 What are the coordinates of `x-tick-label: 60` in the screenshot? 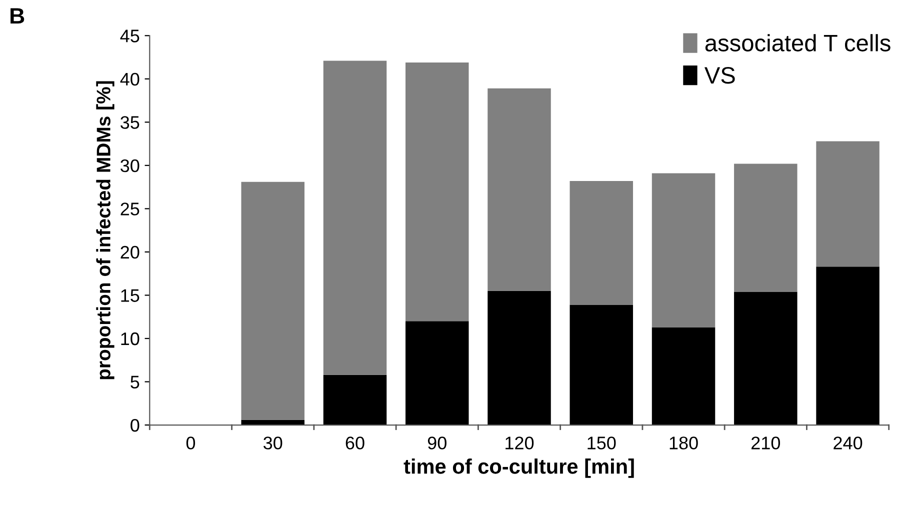 It's located at (355, 443).